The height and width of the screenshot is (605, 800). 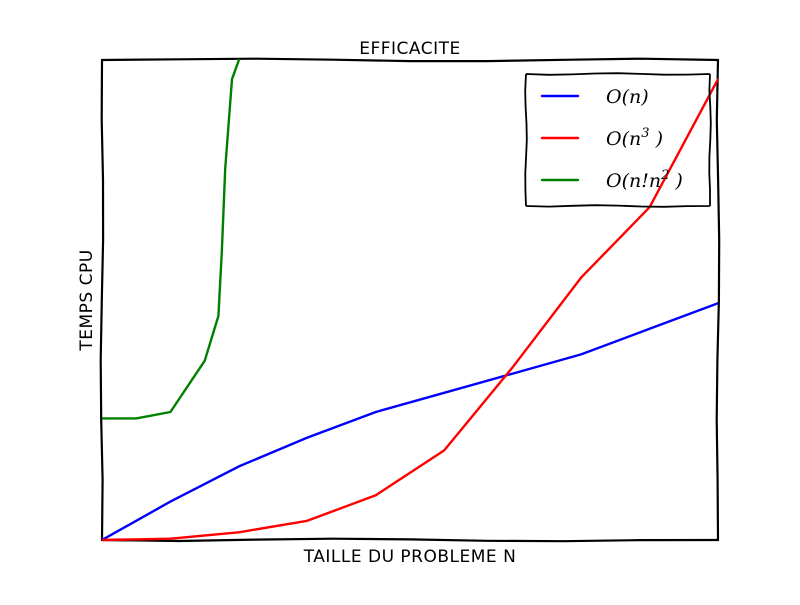 I want to click on chart-title: EFFICACITE, so click(x=410, y=49).